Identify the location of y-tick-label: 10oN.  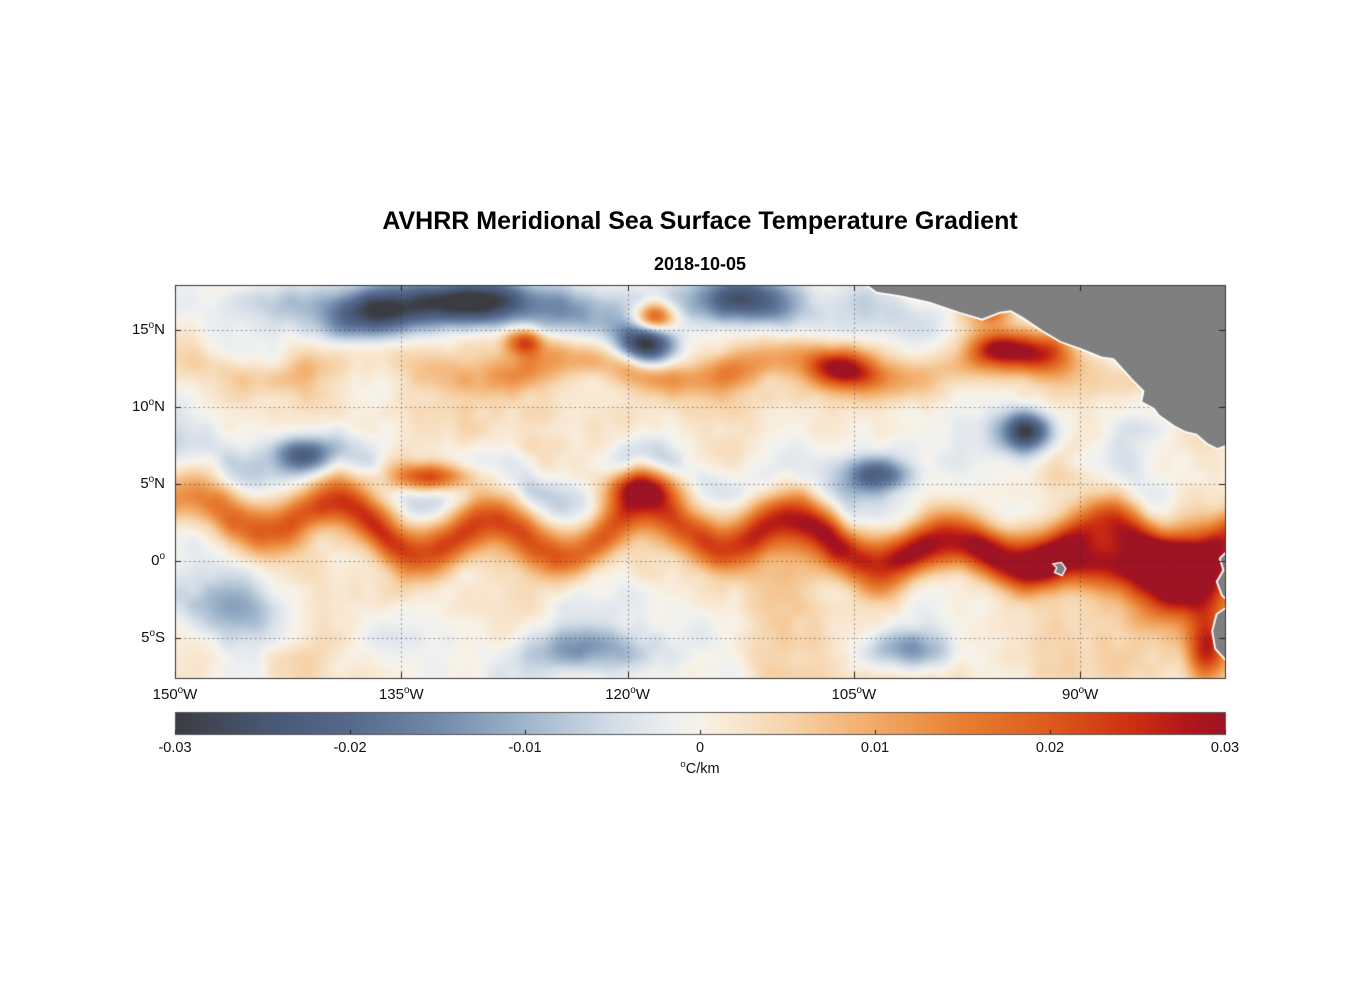
(148, 405).